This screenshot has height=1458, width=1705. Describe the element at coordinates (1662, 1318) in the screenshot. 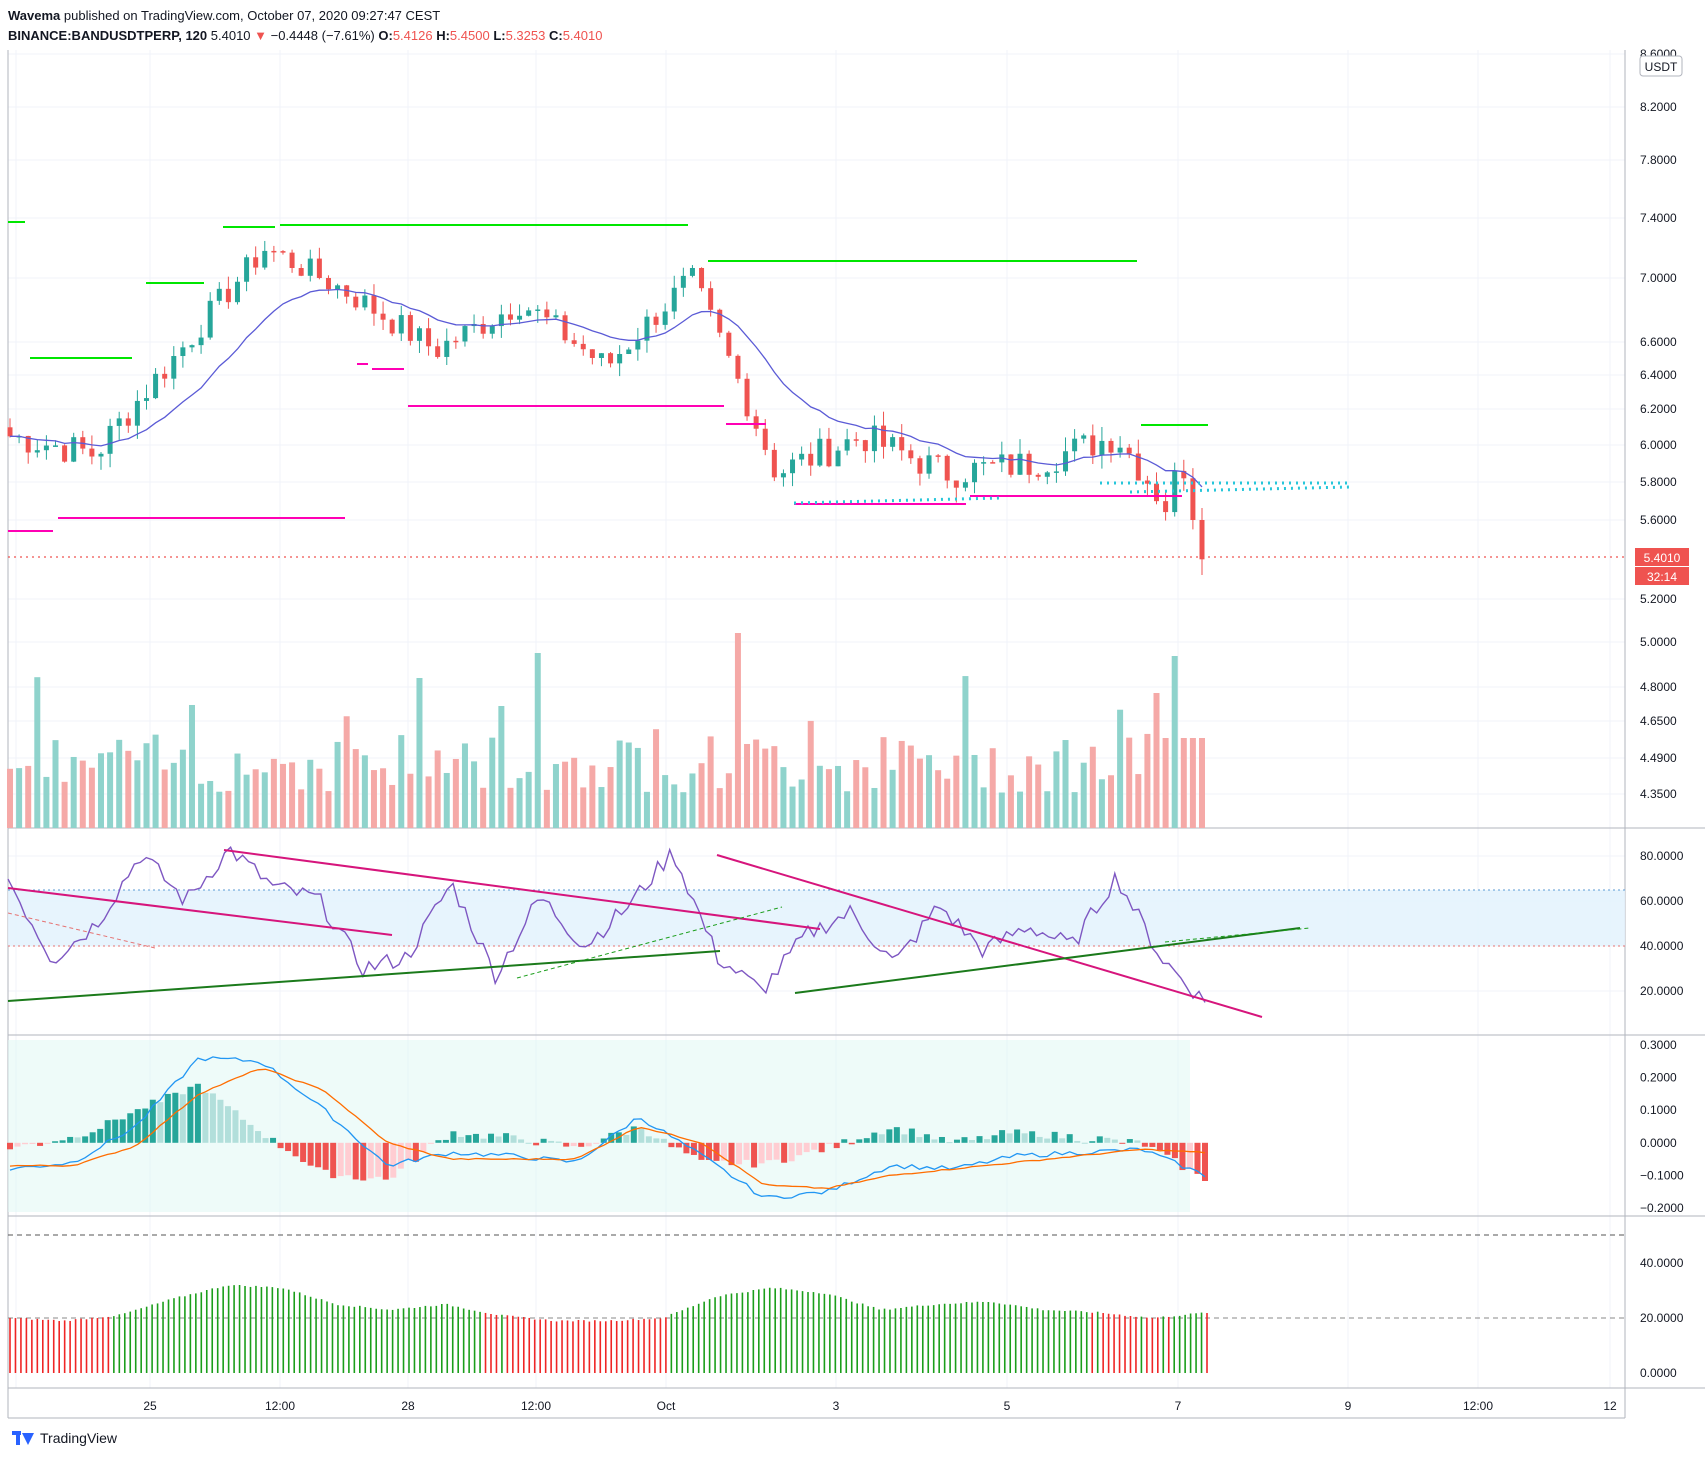

I see `adx-axis: 40.0000 20.0000 0.0000` at that location.